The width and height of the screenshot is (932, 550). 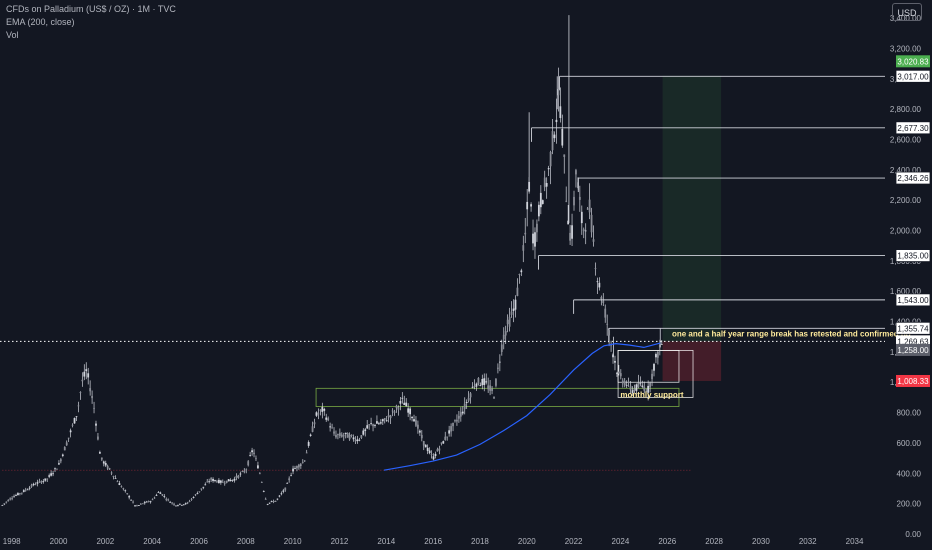 What do you see at coordinates (913, 328) in the screenshot?
I see `level-price-label-5-bg` at bounding box center [913, 328].